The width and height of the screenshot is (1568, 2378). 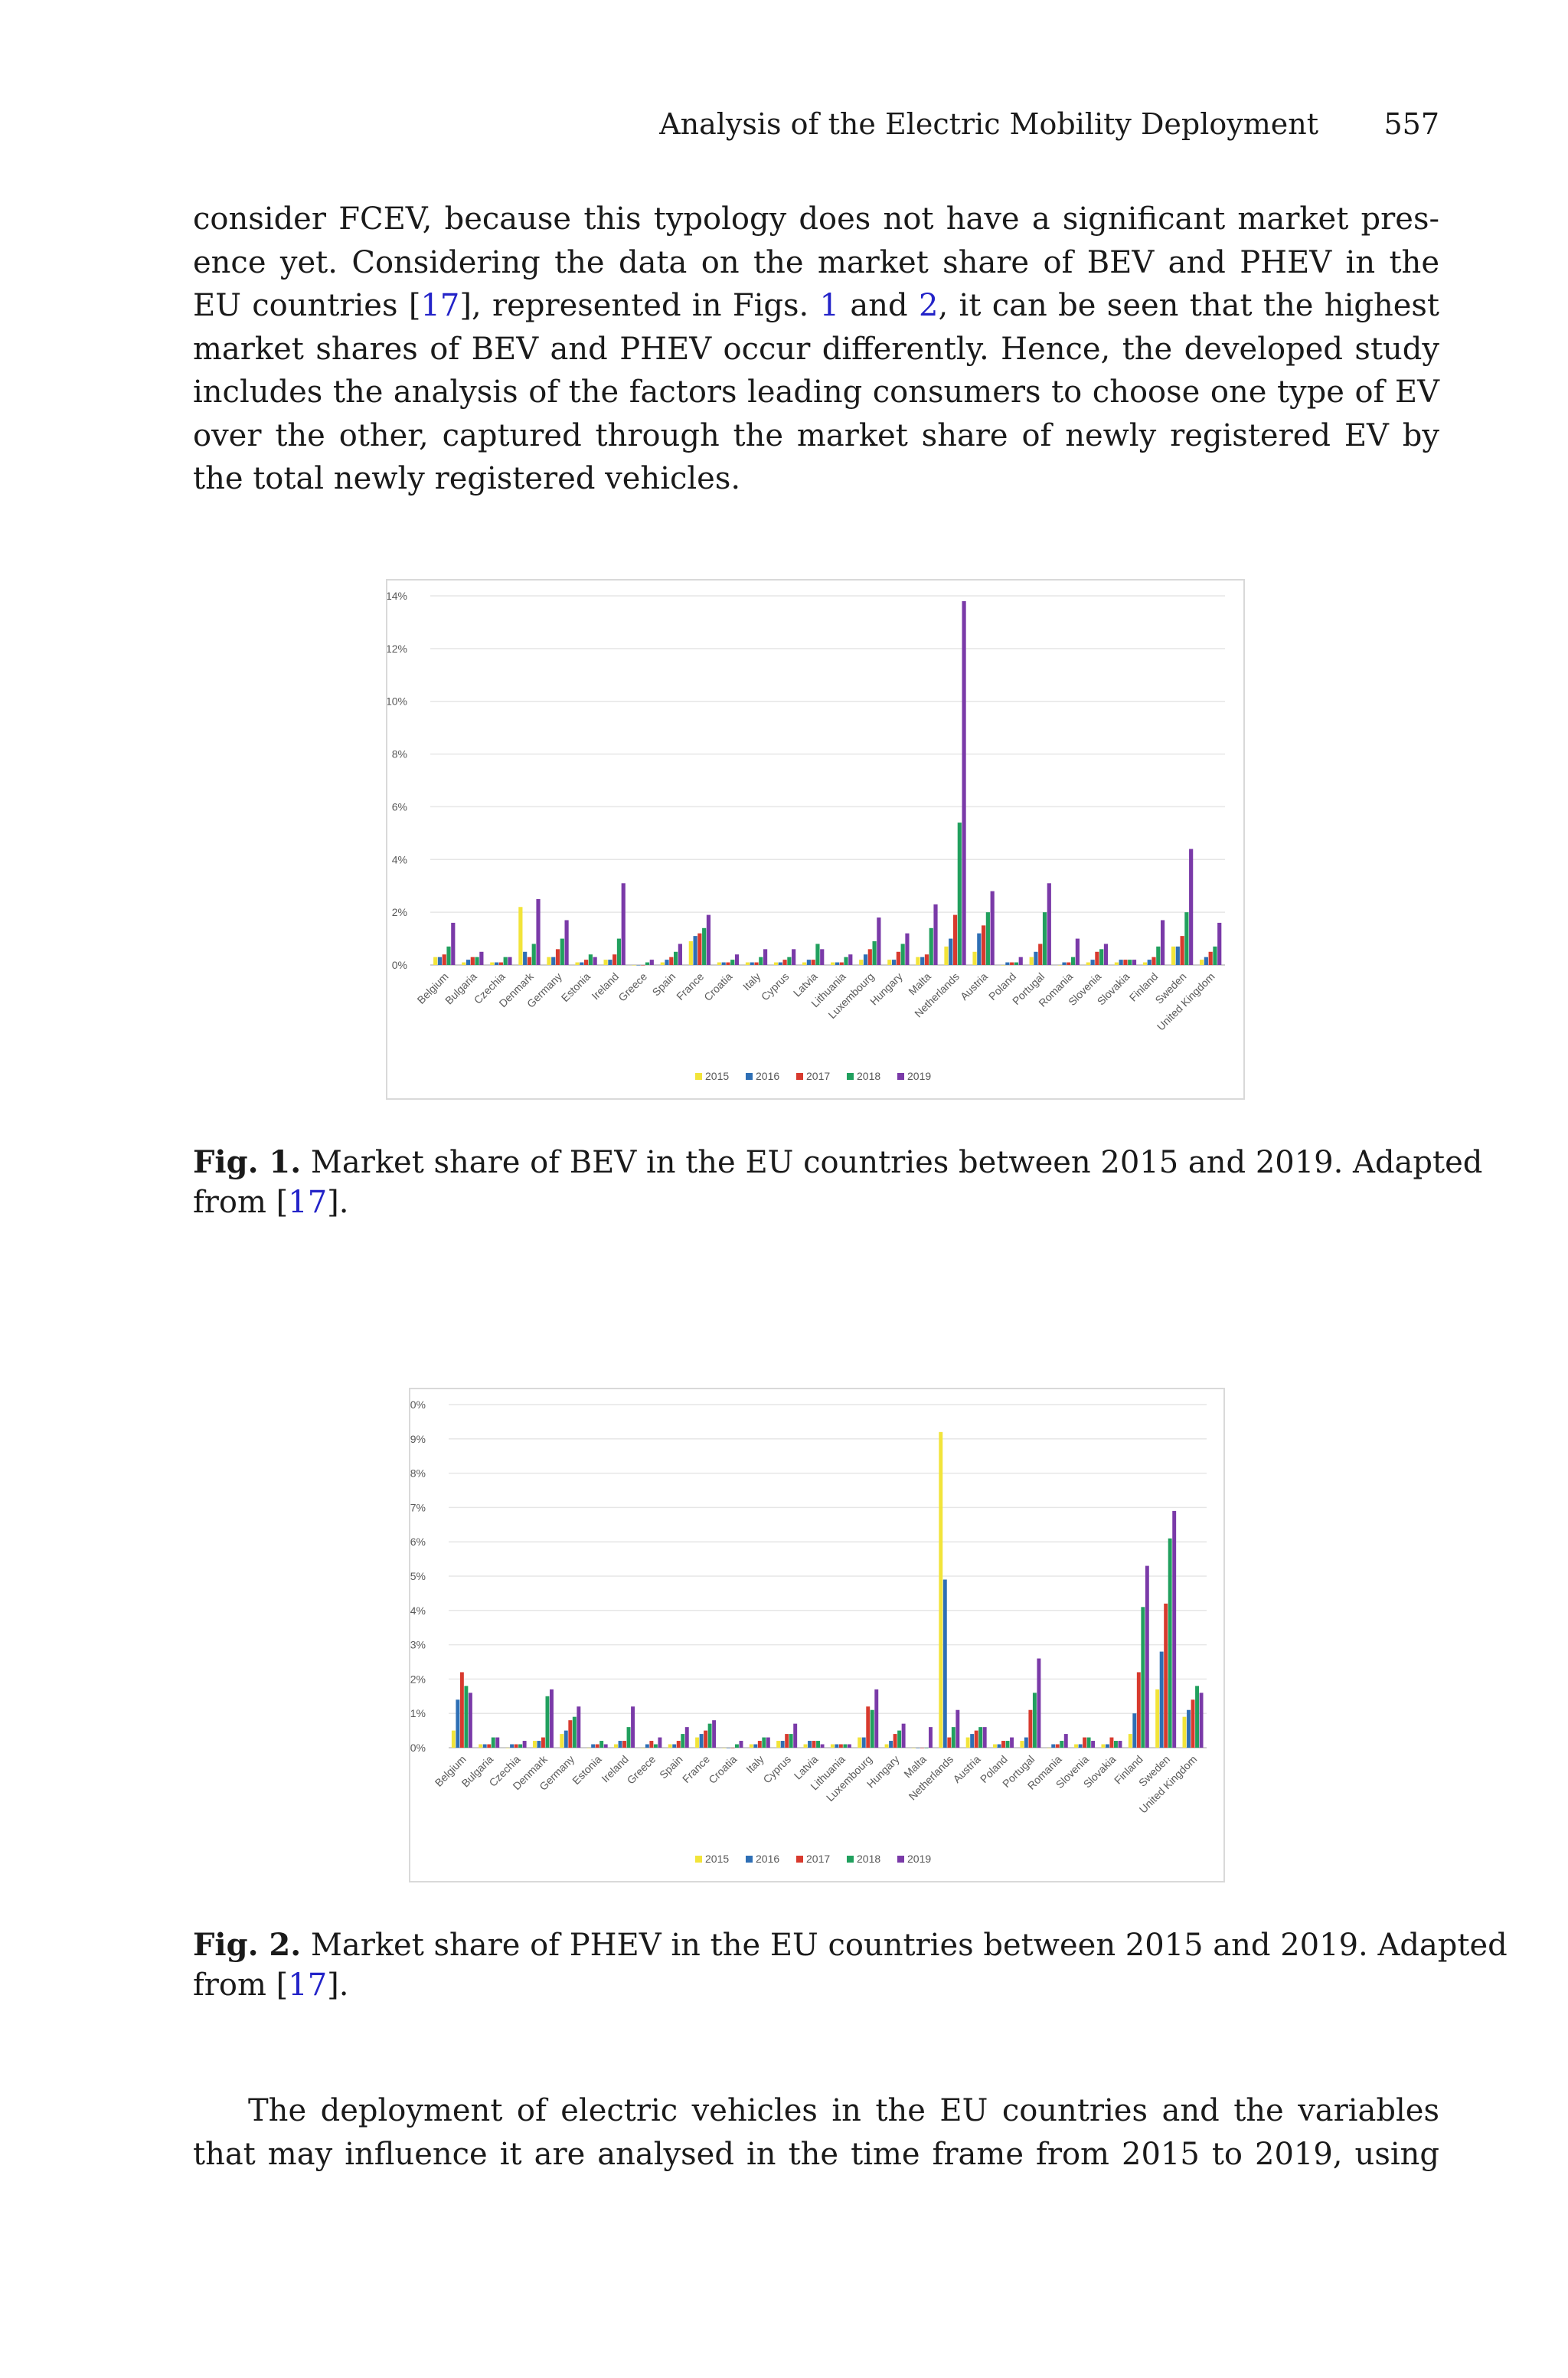 I want to click on legend-label: 2016, so click(x=767, y=1076).